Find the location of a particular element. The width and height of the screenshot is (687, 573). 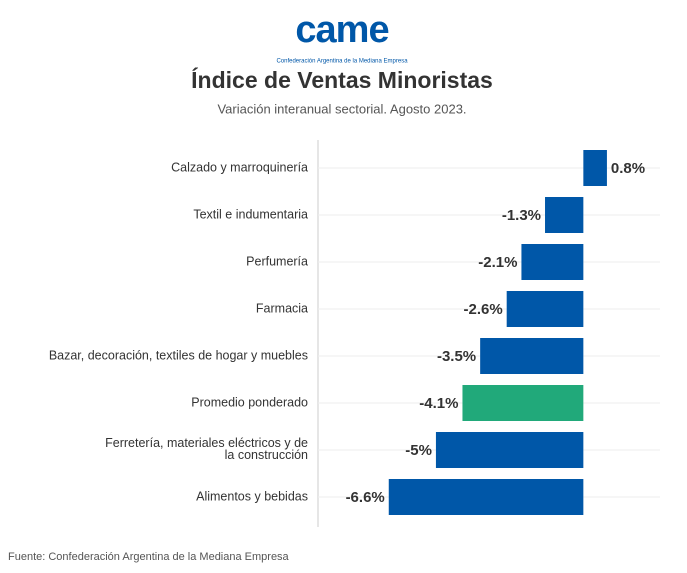

value-label: -1.3% is located at coordinates (521, 215).